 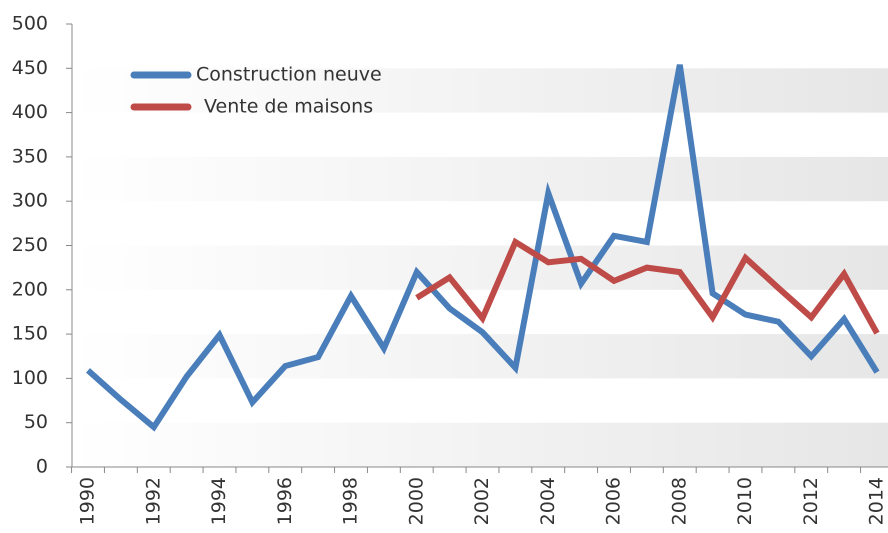 I want to click on y-tick-label: 500, so click(x=30, y=24).